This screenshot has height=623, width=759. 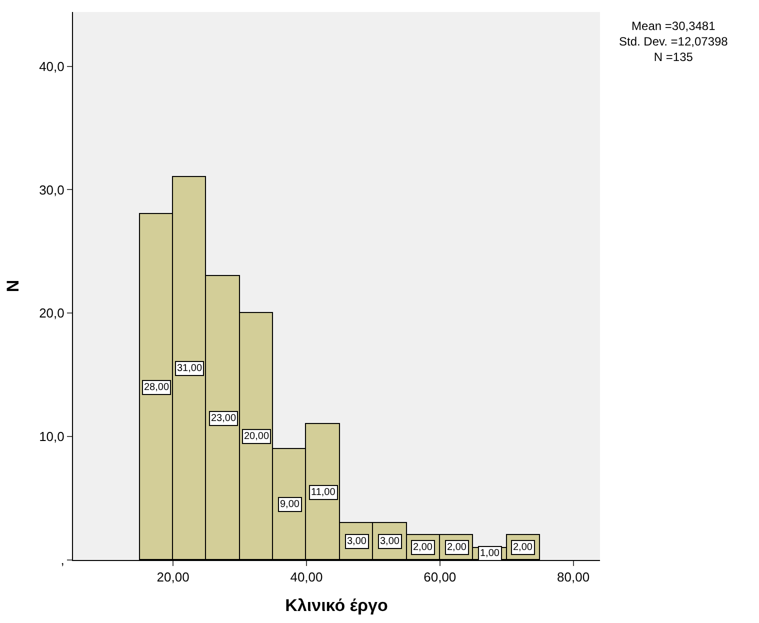 What do you see at coordinates (51, 313) in the screenshot?
I see `y-tick-label: 20,0` at bounding box center [51, 313].